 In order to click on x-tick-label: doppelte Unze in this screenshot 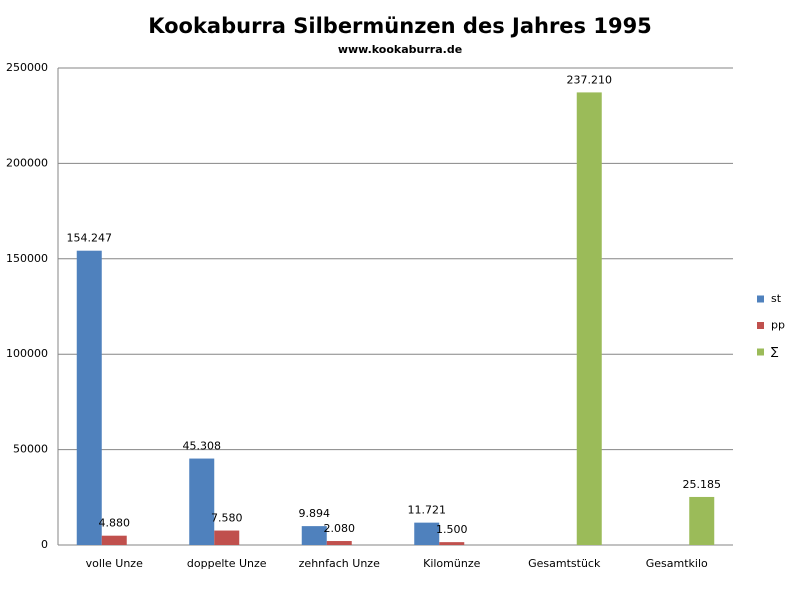, I will do `click(227, 563)`.